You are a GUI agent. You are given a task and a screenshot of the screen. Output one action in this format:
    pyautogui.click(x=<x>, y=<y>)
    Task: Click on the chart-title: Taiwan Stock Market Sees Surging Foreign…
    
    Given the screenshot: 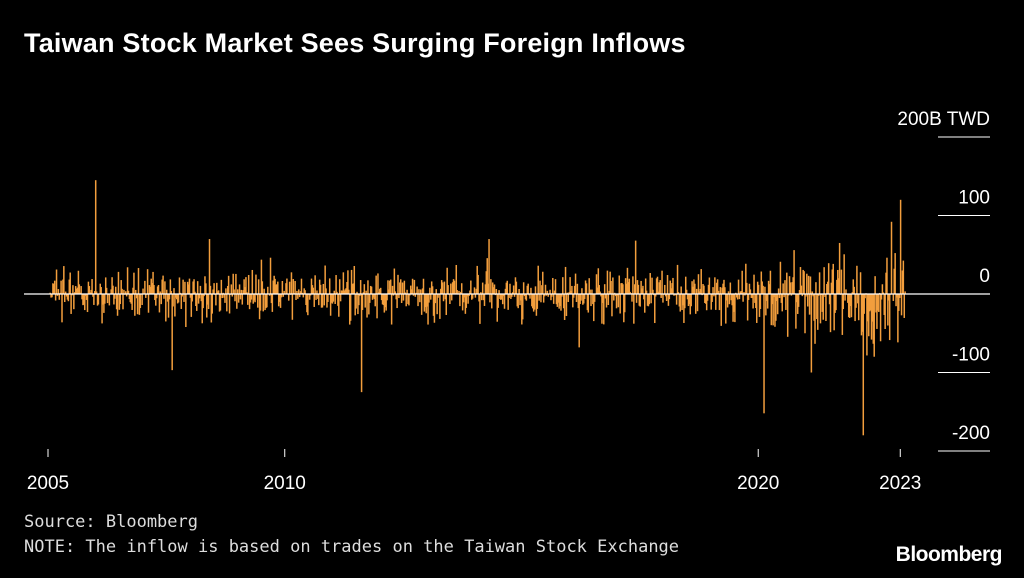 What is the action you would take?
    pyautogui.click(x=355, y=43)
    